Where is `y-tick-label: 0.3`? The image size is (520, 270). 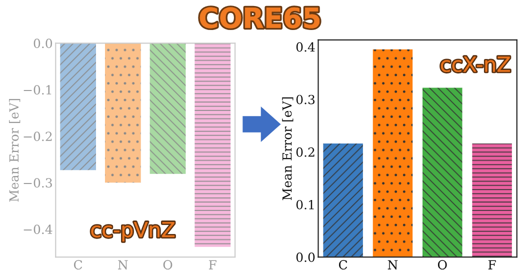 y-tick-label: 0.3 is located at coordinates (305, 99).